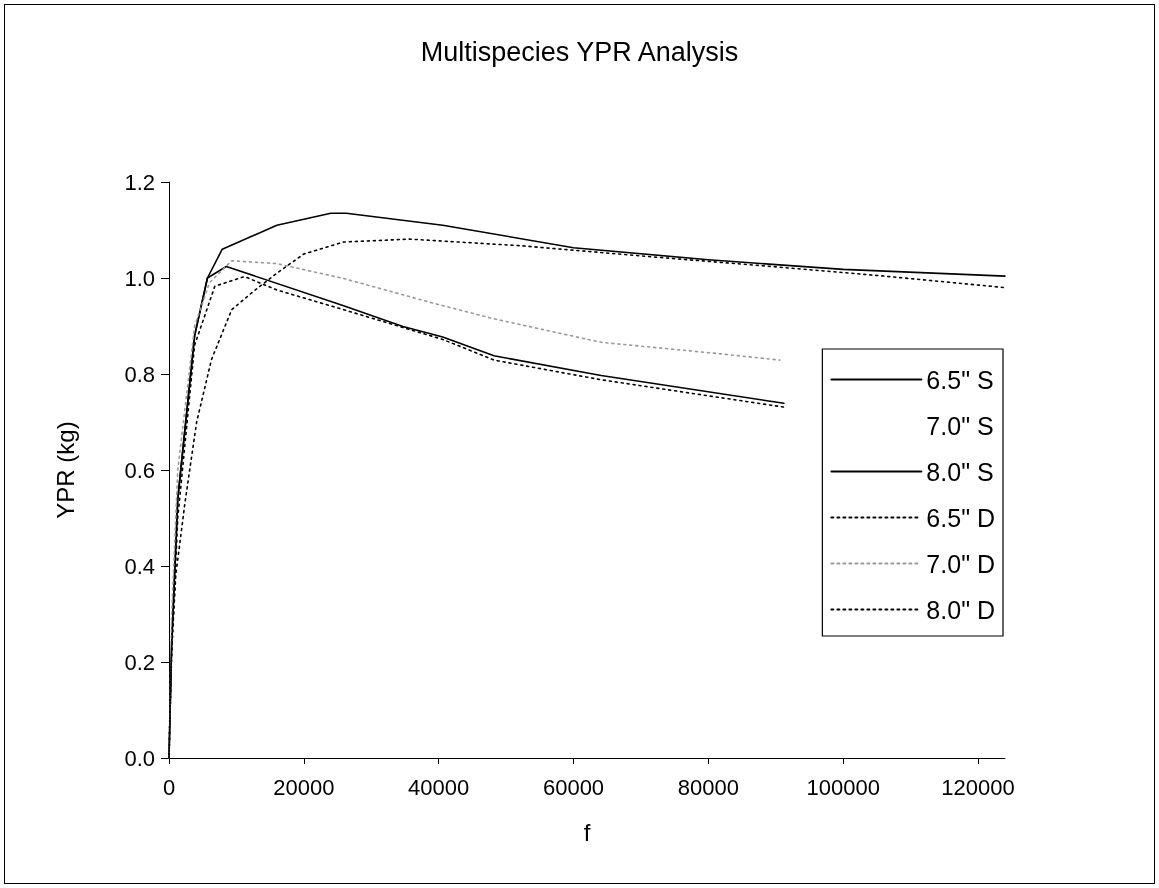 The image size is (1159, 888). I want to click on x-axis-title: f, so click(587, 832).